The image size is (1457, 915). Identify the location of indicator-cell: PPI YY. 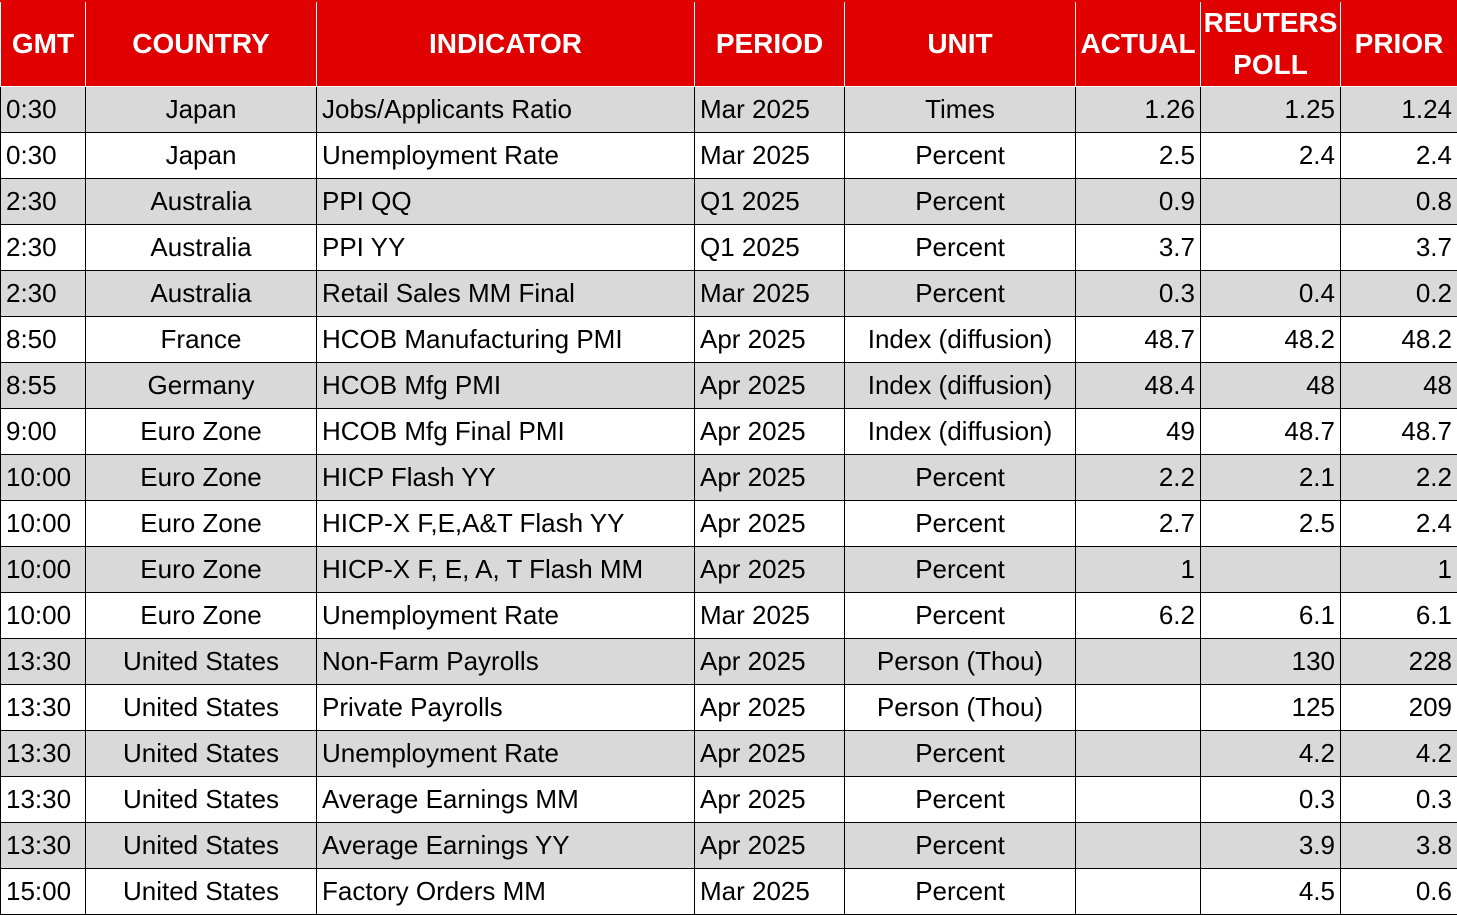
(506, 248).